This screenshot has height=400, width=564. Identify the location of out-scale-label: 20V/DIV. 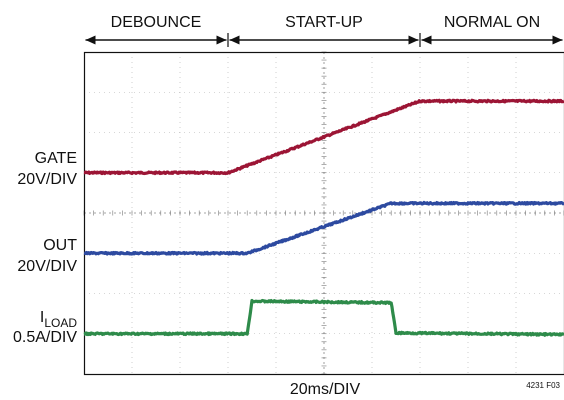
(47, 266).